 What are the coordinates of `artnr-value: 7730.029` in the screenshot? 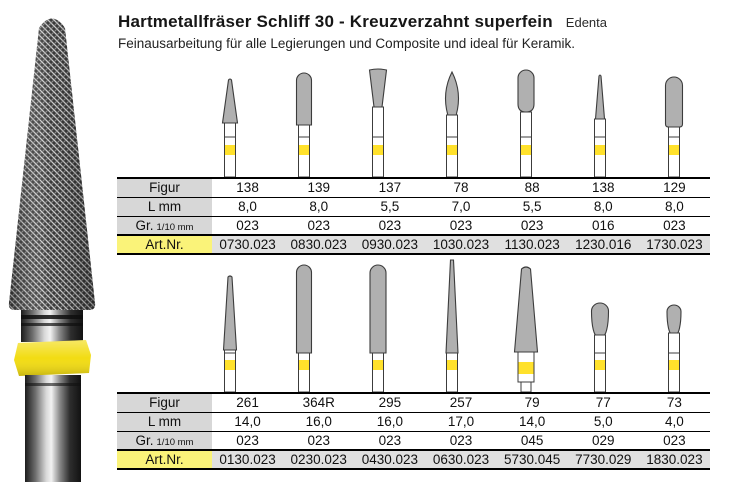 It's located at (603, 460).